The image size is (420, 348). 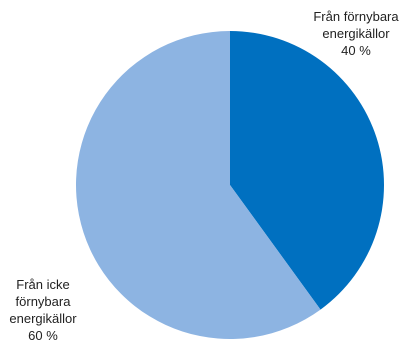 I want to click on slice-label-renewable: Från förnybara energikällor 40 %, so click(x=356, y=33).